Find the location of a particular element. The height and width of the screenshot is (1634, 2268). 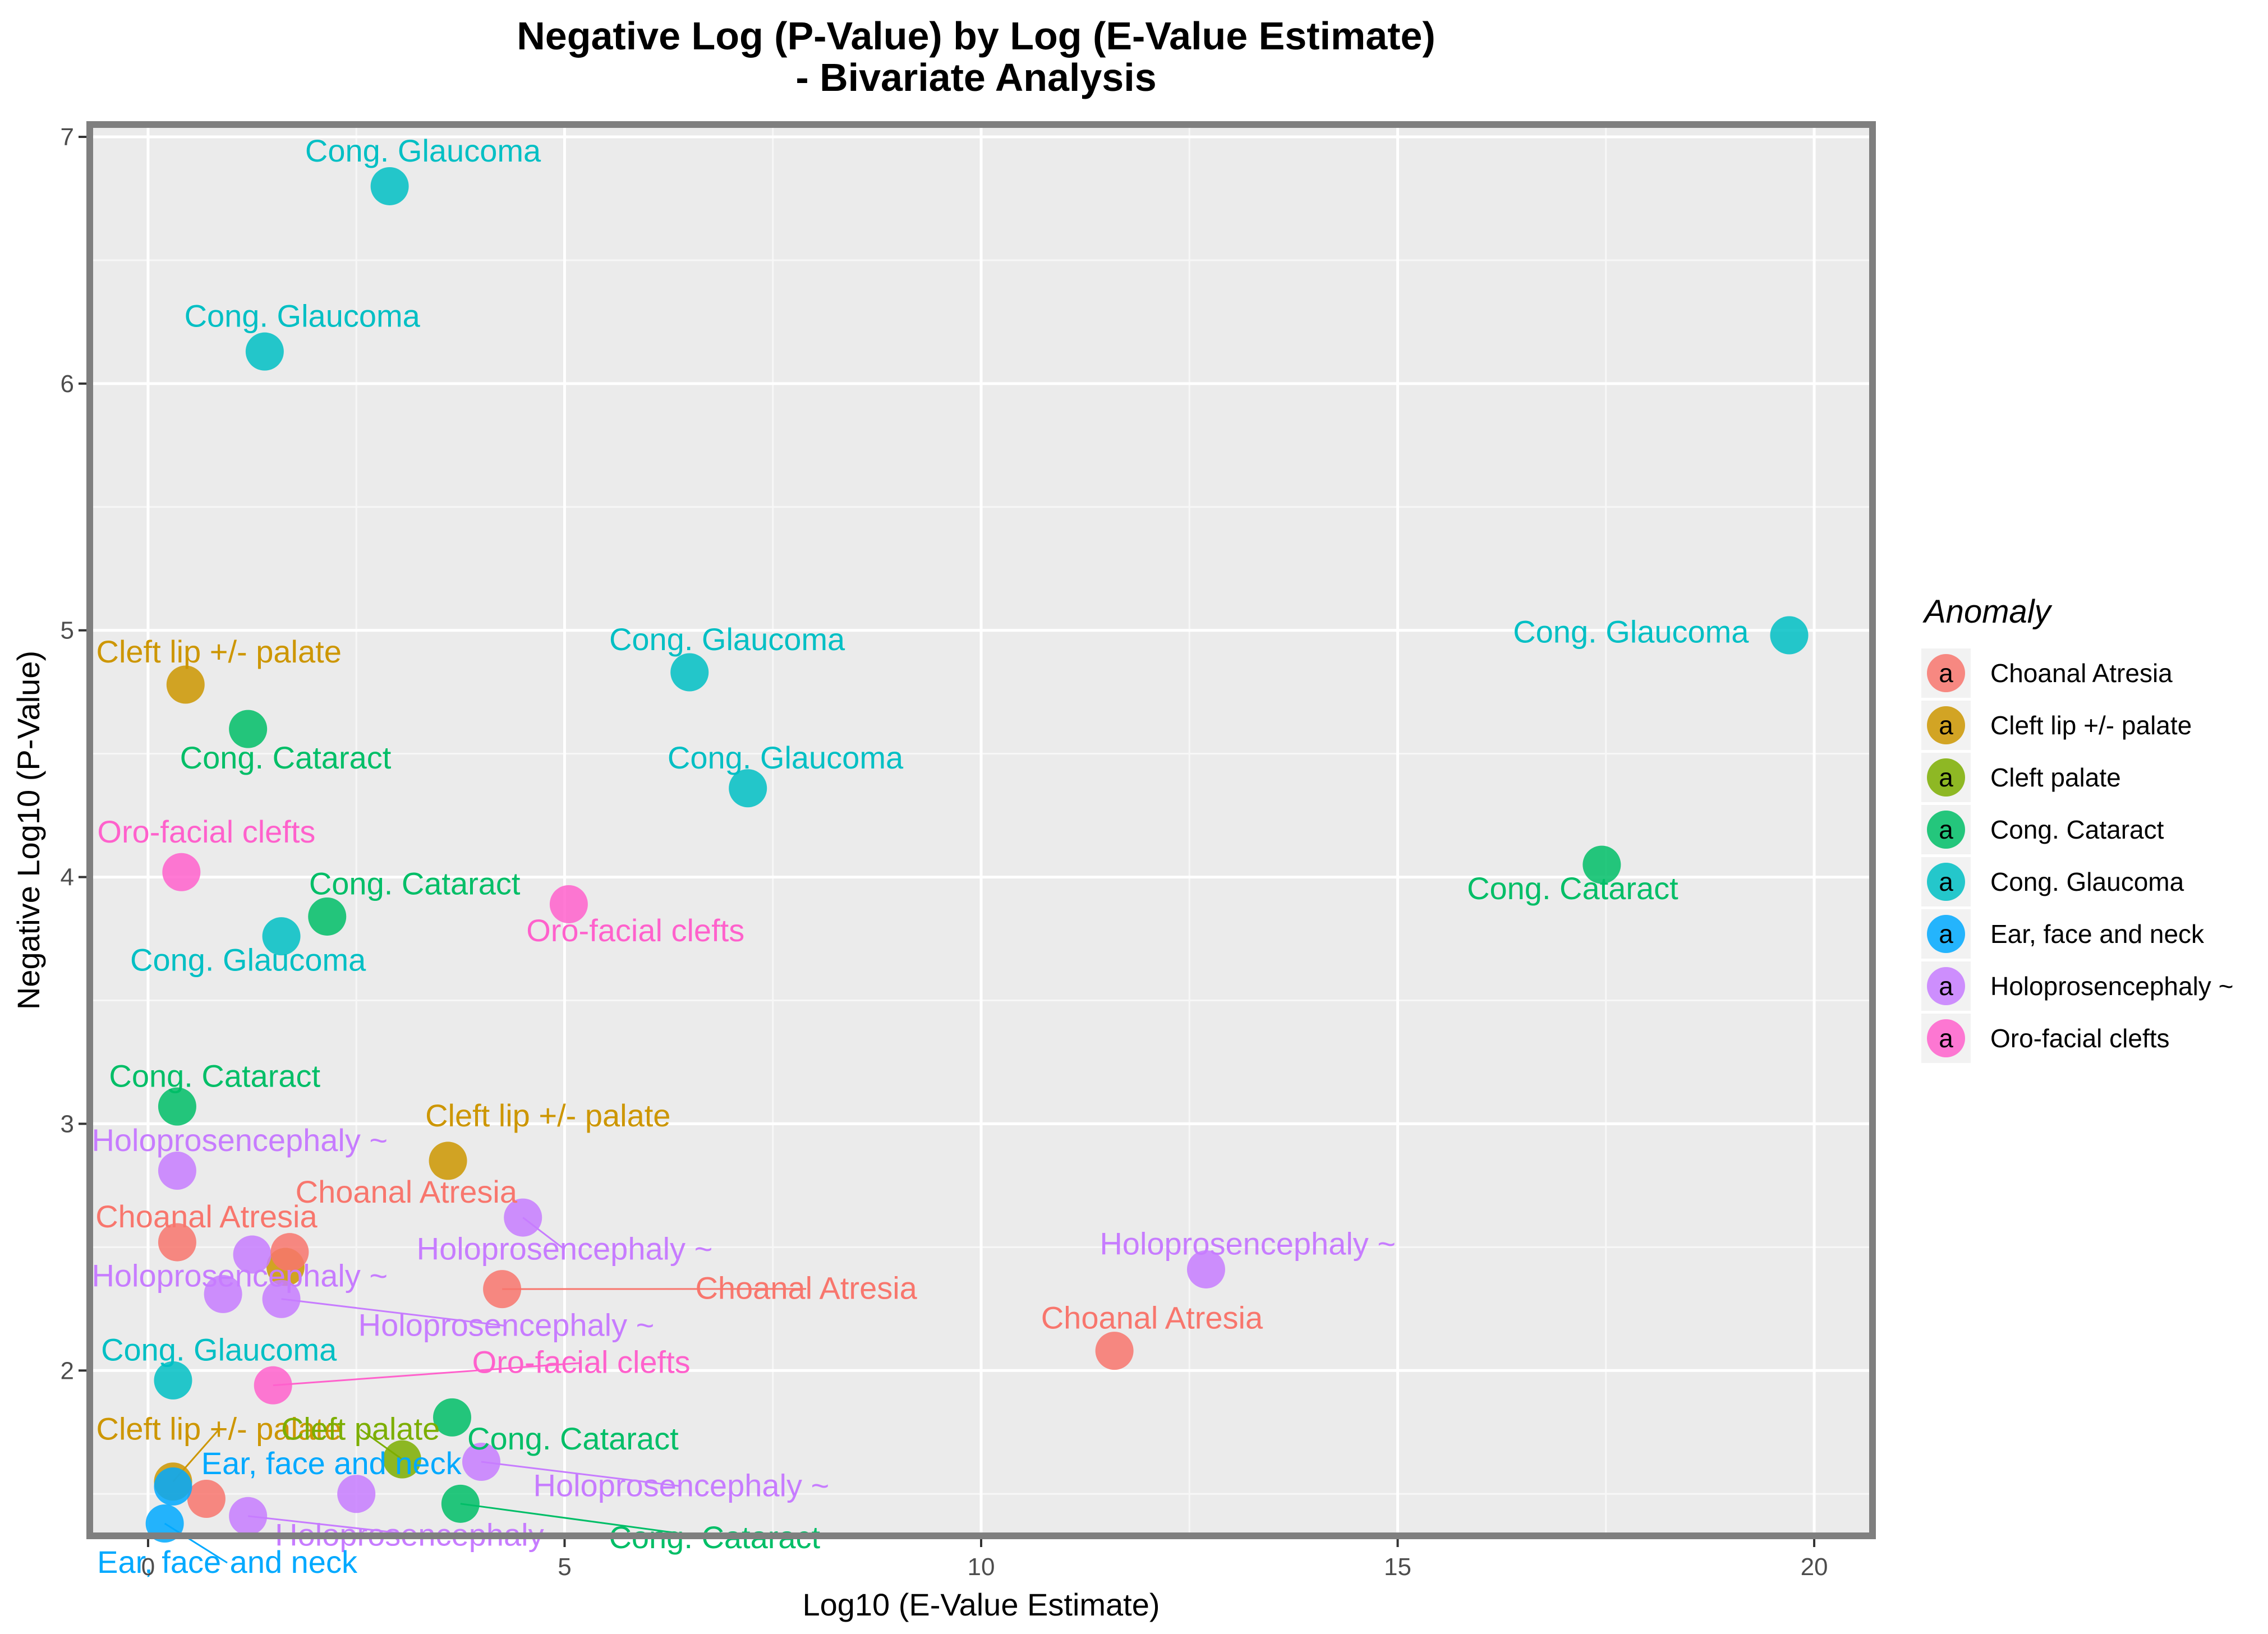

y-tick-label: 3 is located at coordinates (67, 1124).